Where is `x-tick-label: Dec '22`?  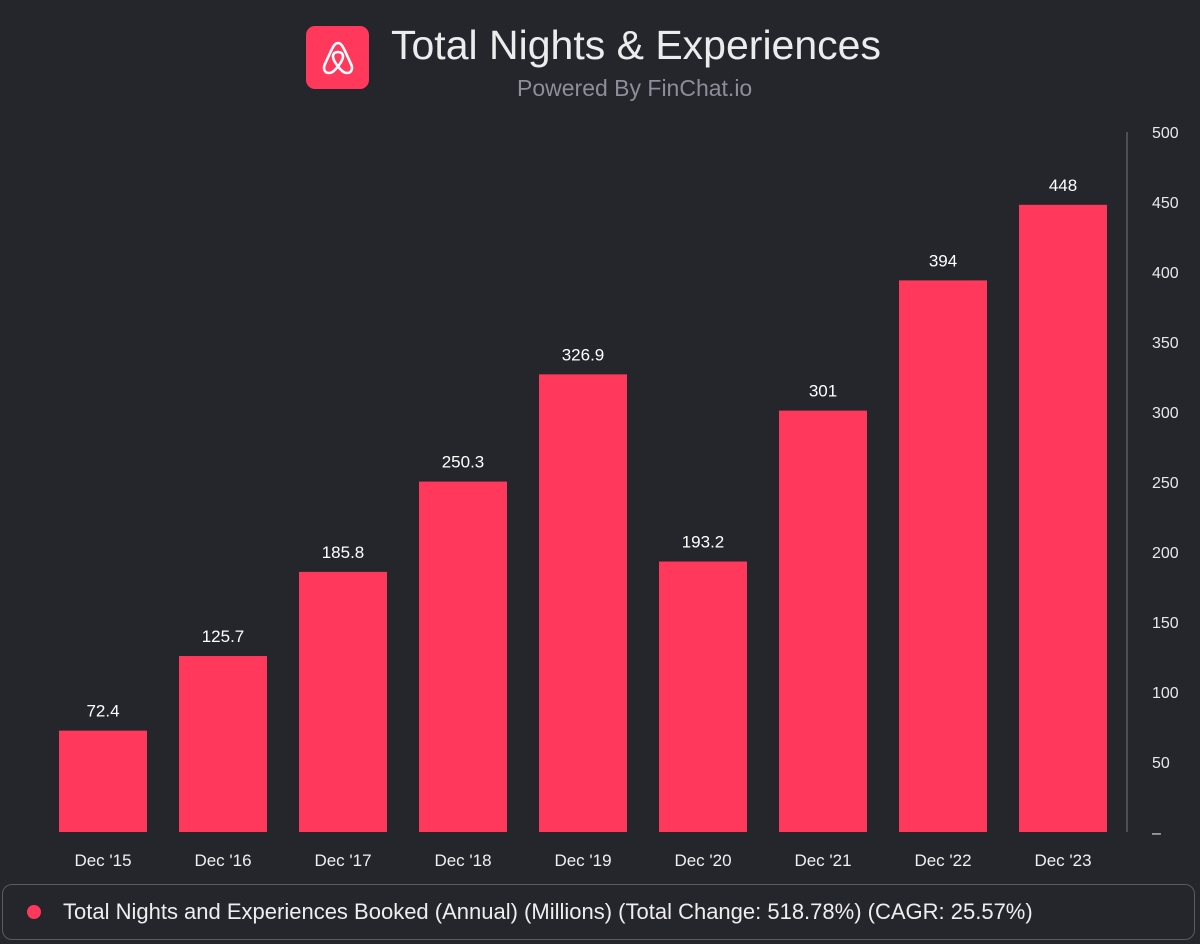 x-tick-label: Dec '22 is located at coordinates (942, 860).